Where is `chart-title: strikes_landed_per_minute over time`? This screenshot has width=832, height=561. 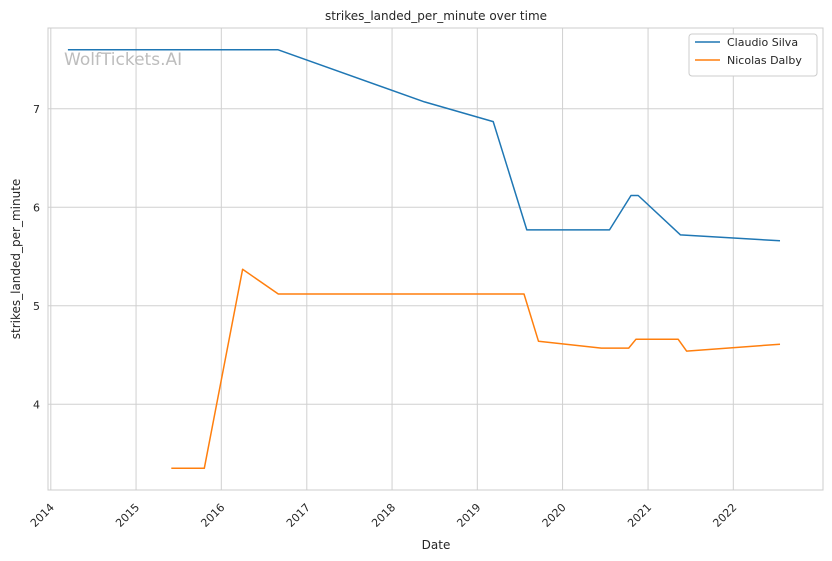 chart-title: strikes_landed_per_minute over time is located at coordinates (436, 16).